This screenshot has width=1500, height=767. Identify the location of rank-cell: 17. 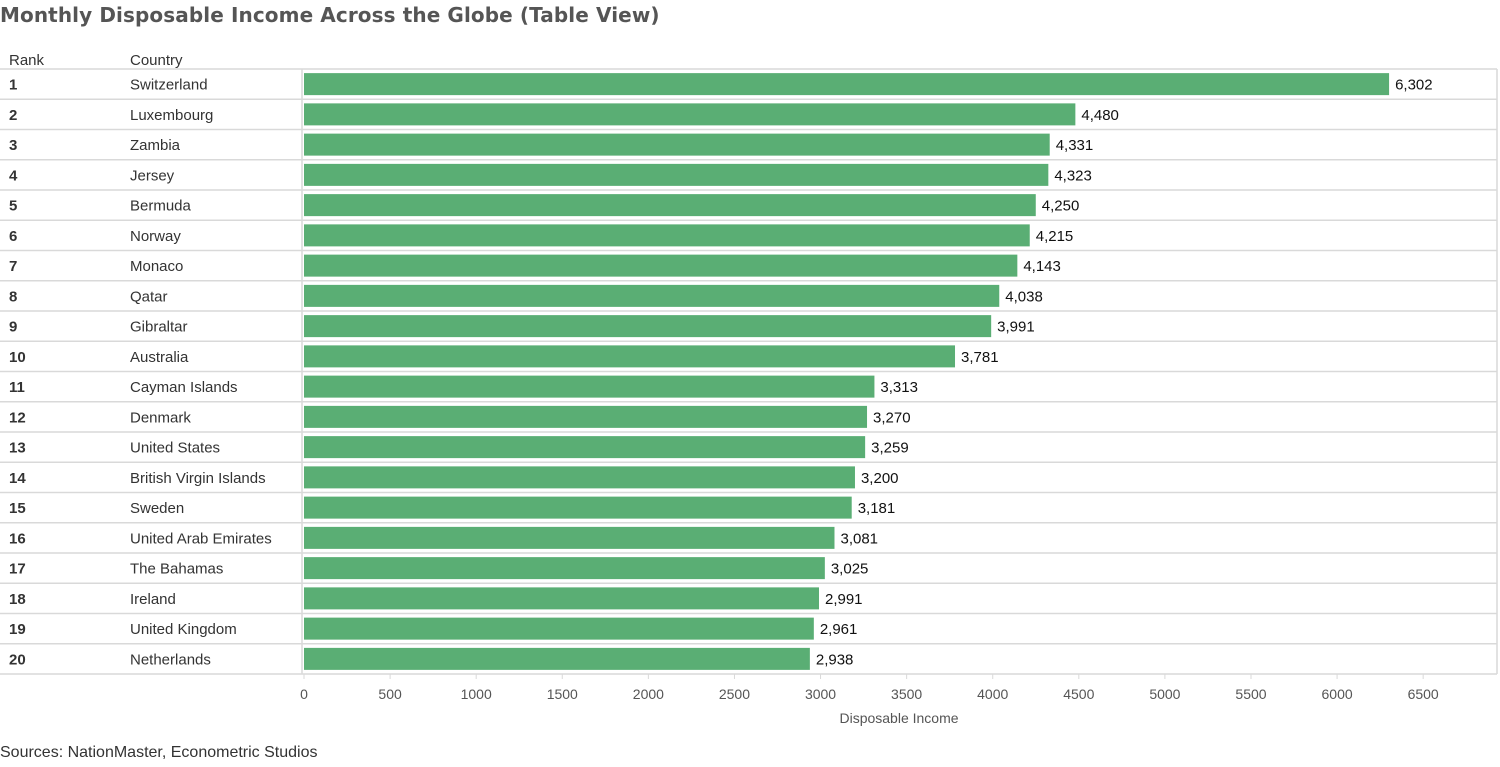
(17, 569).